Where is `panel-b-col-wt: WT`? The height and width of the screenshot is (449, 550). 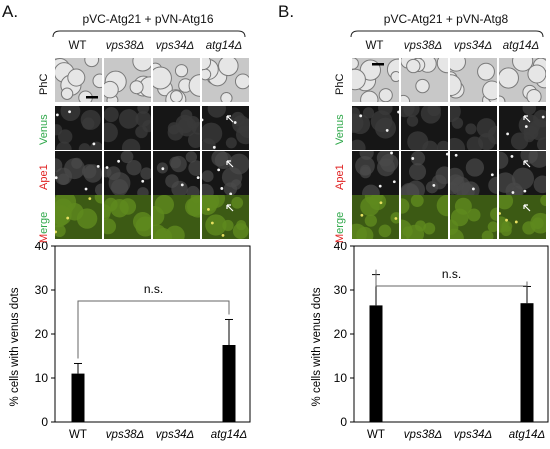
panel-b-col-wt: WT is located at coordinates (374, 46).